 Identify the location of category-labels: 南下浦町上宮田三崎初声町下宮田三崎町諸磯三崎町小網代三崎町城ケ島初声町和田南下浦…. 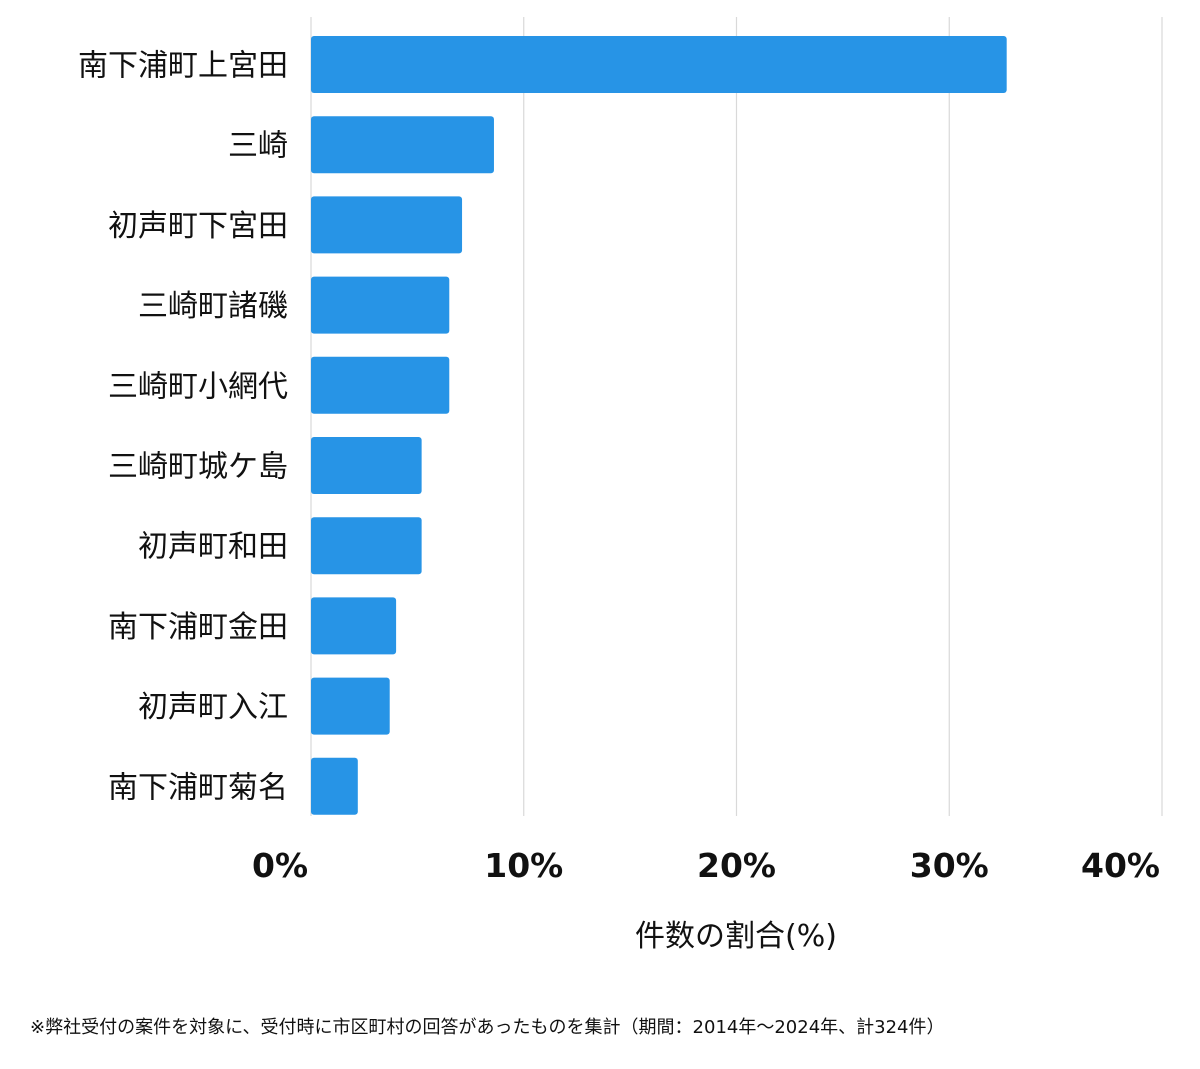
(183, 427).